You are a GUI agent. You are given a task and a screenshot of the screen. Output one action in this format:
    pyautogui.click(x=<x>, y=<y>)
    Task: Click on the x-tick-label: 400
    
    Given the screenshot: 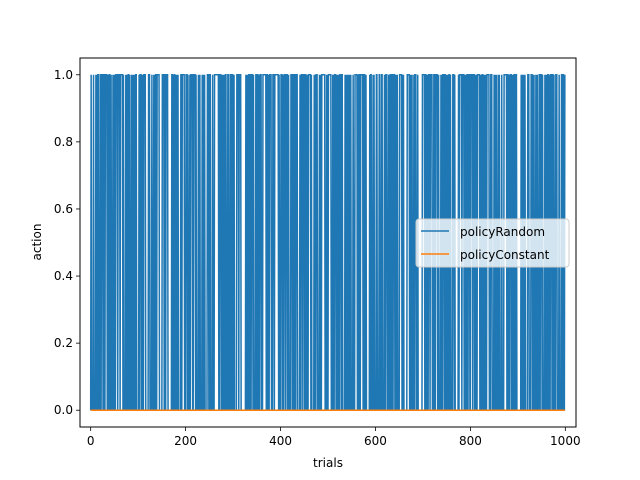 What is the action you would take?
    pyautogui.click(x=280, y=441)
    